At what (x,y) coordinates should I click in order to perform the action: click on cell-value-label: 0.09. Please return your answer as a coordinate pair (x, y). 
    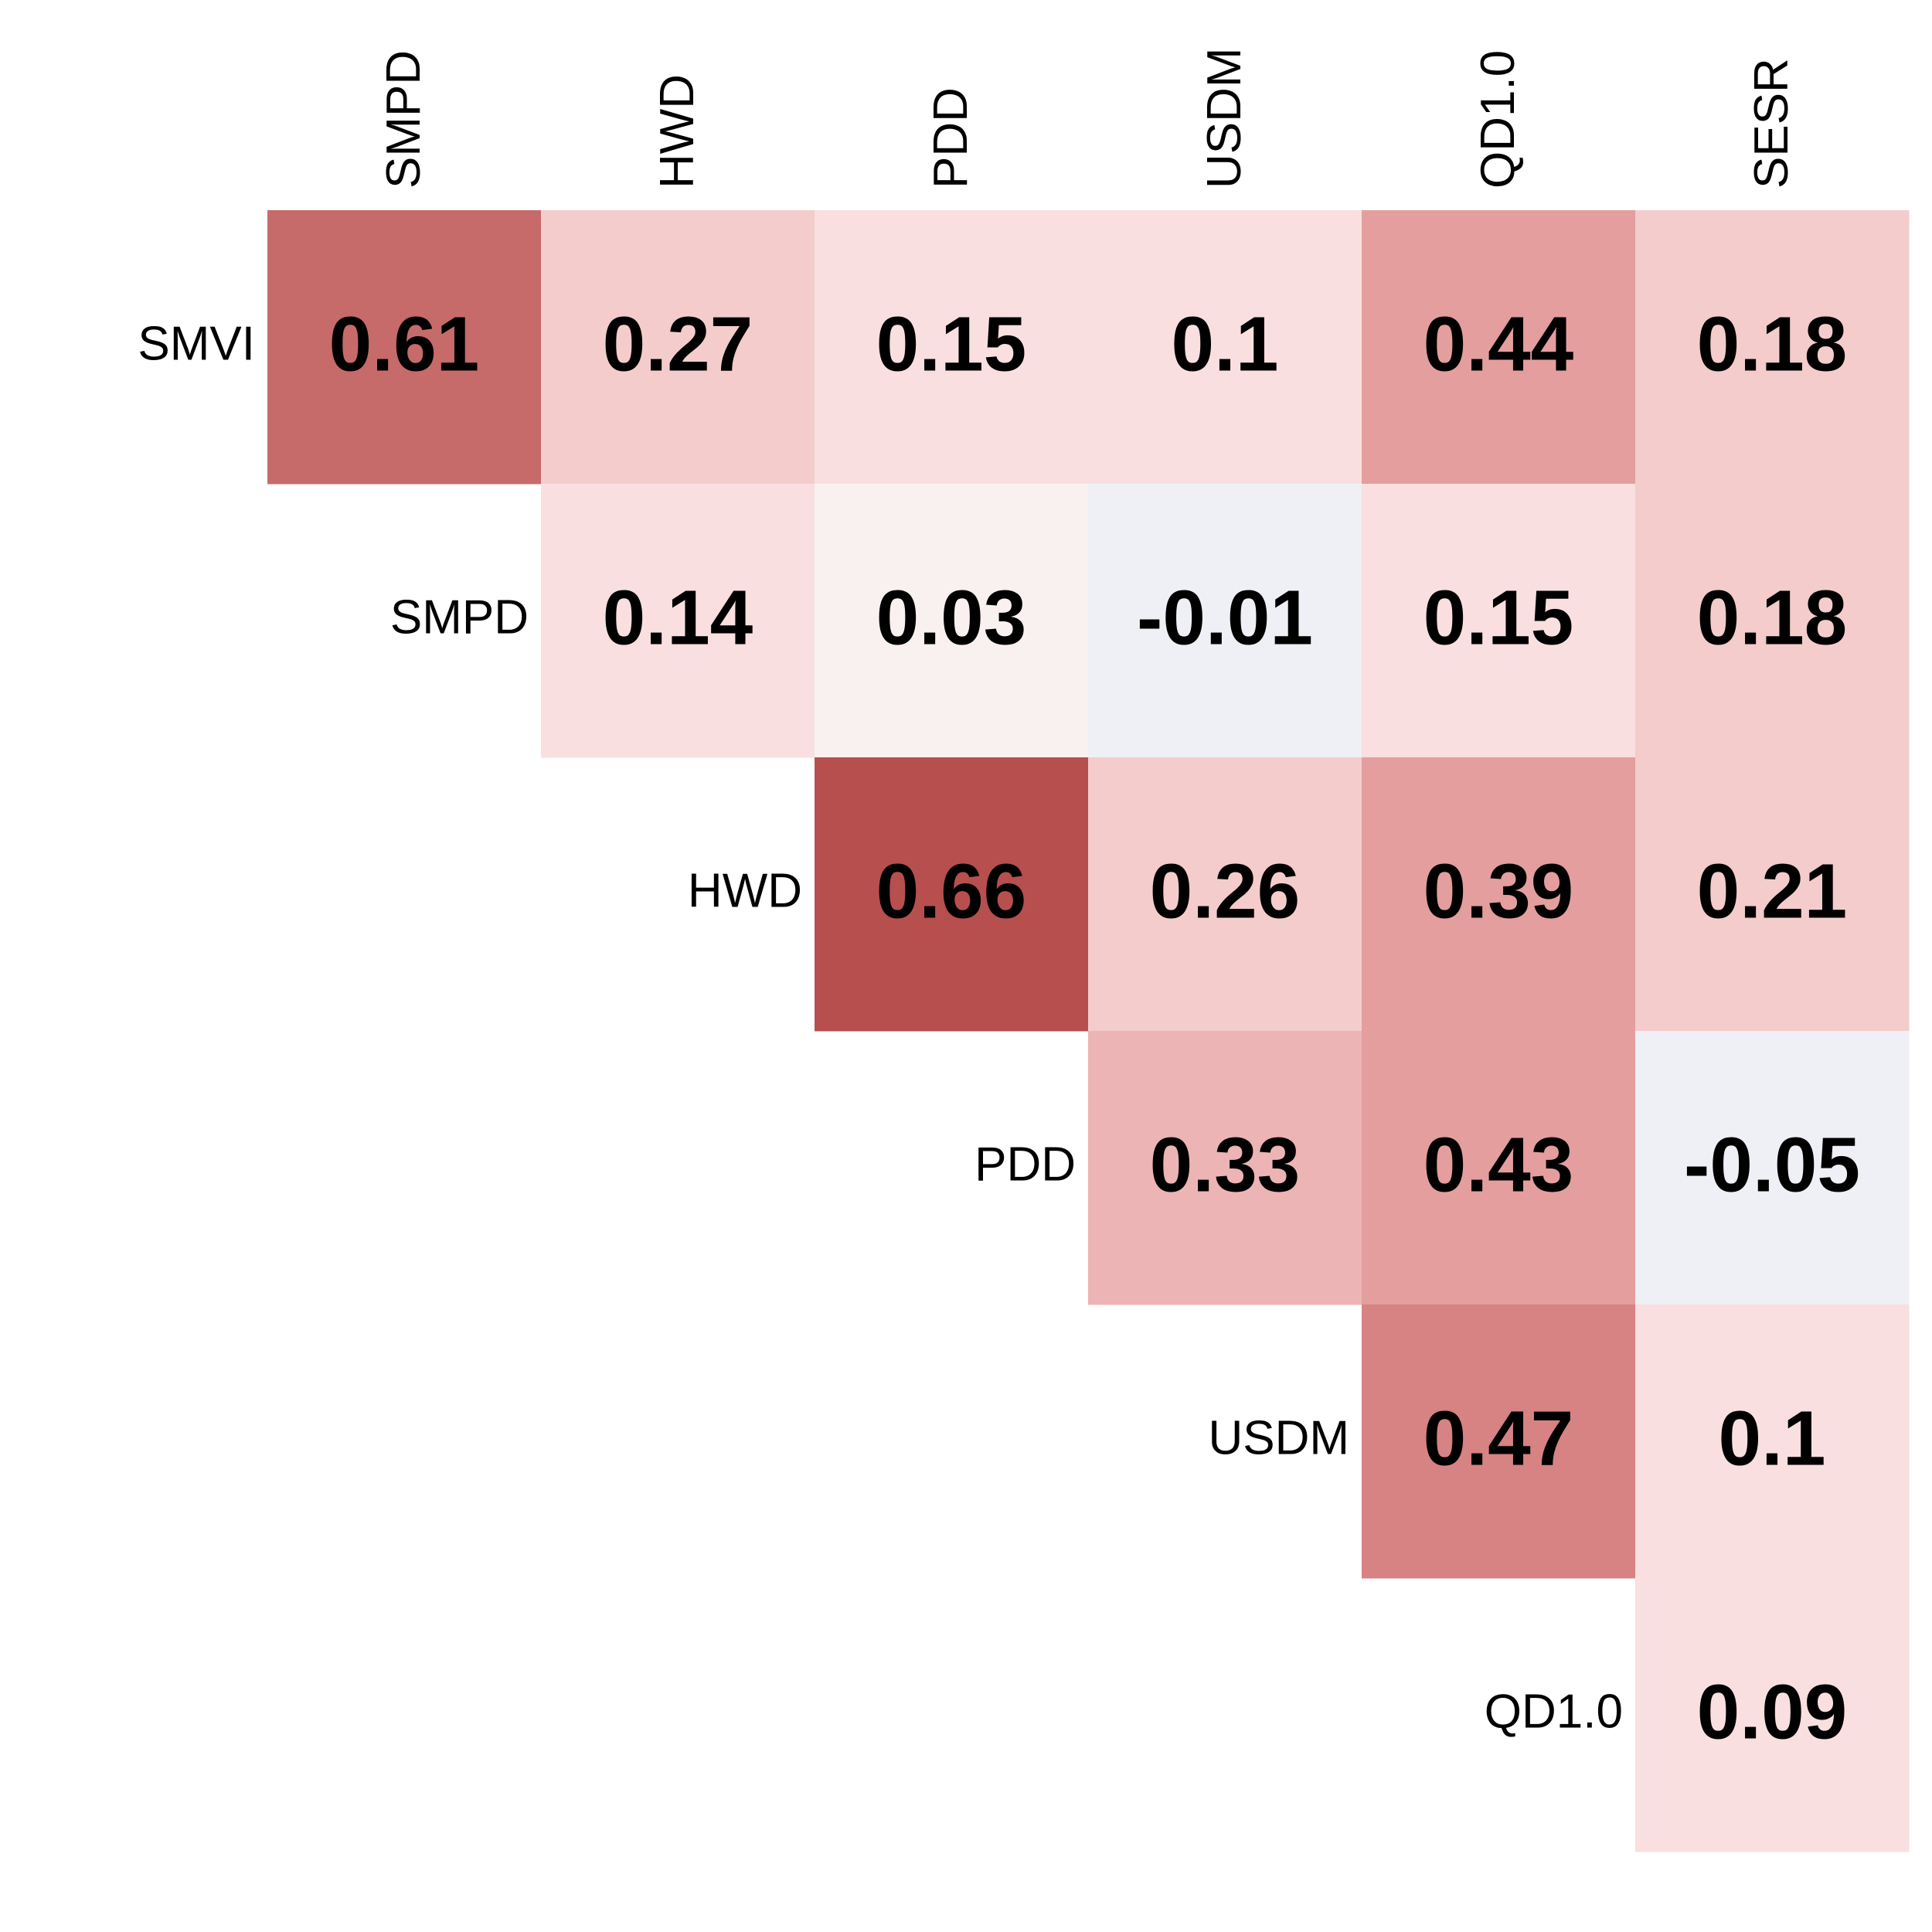
    Looking at the image, I should click on (1772, 1712).